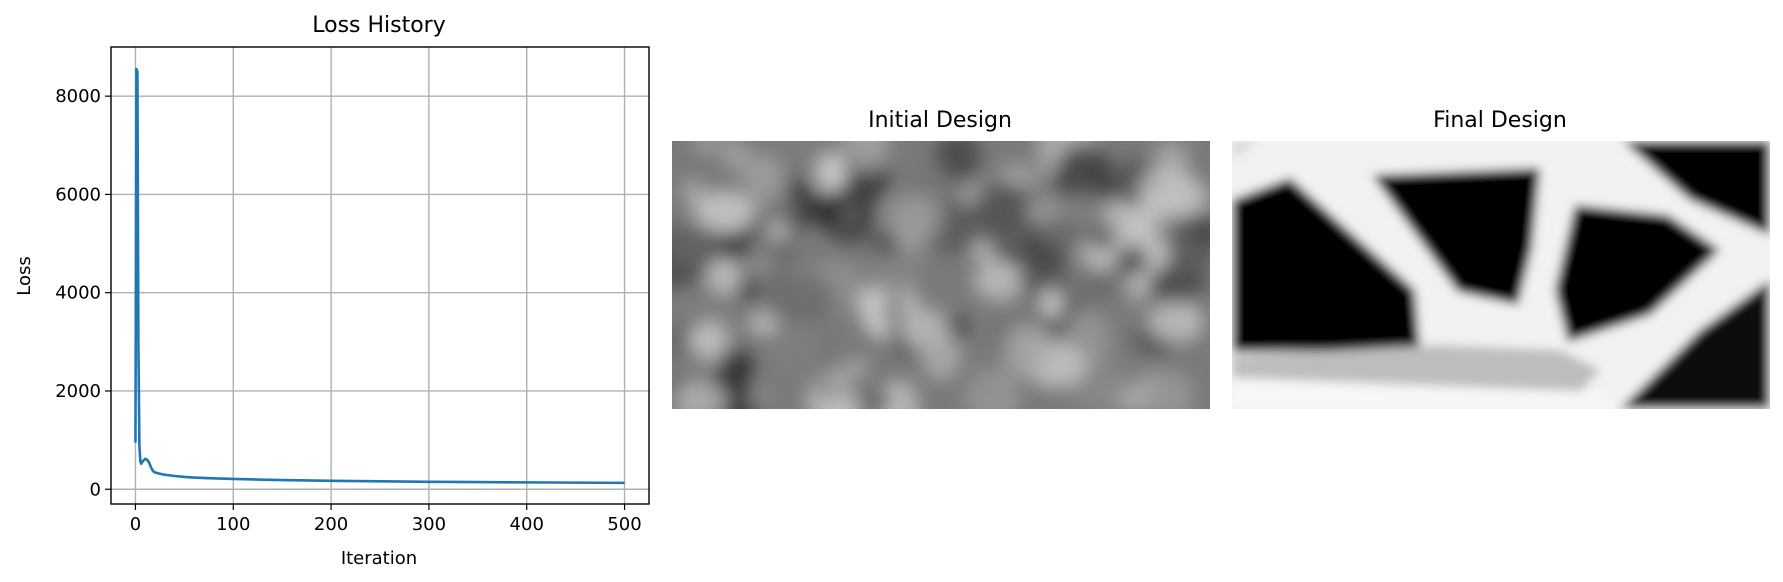  I want to click on x-tick-label: 0, so click(135, 524).